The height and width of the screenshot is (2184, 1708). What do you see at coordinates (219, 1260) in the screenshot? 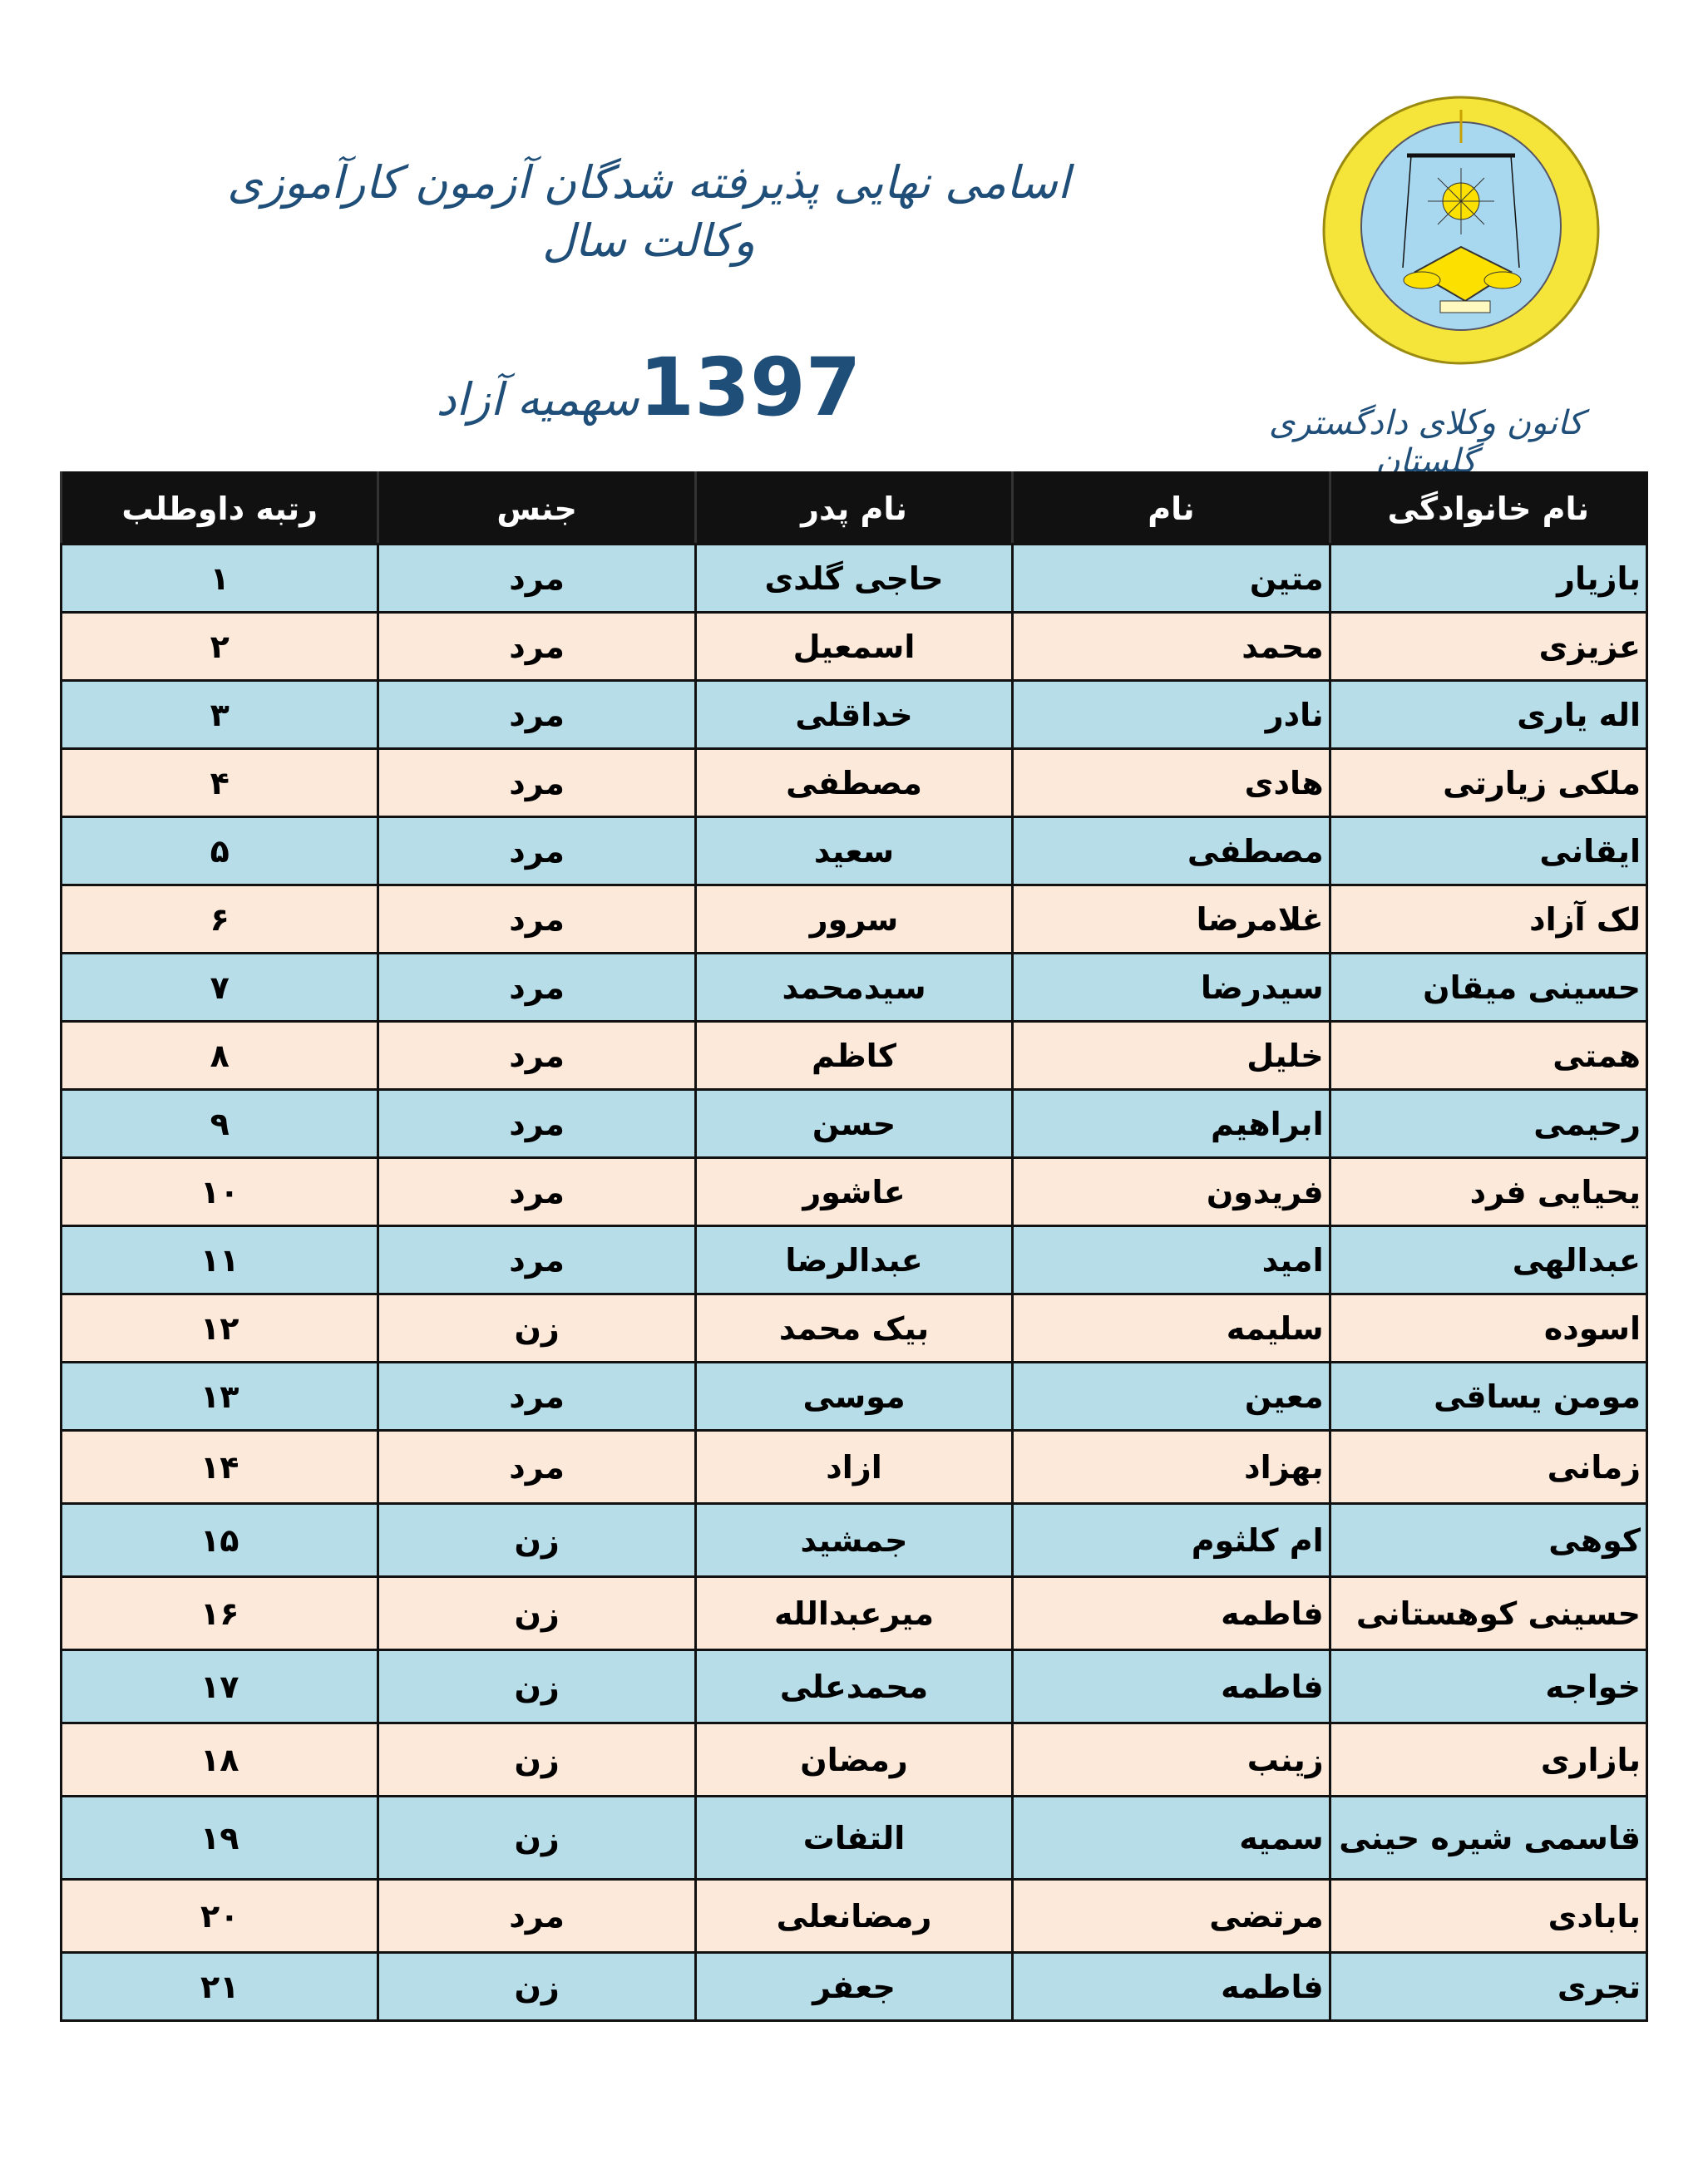
I see `rank-cell: ۱۱` at bounding box center [219, 1260].